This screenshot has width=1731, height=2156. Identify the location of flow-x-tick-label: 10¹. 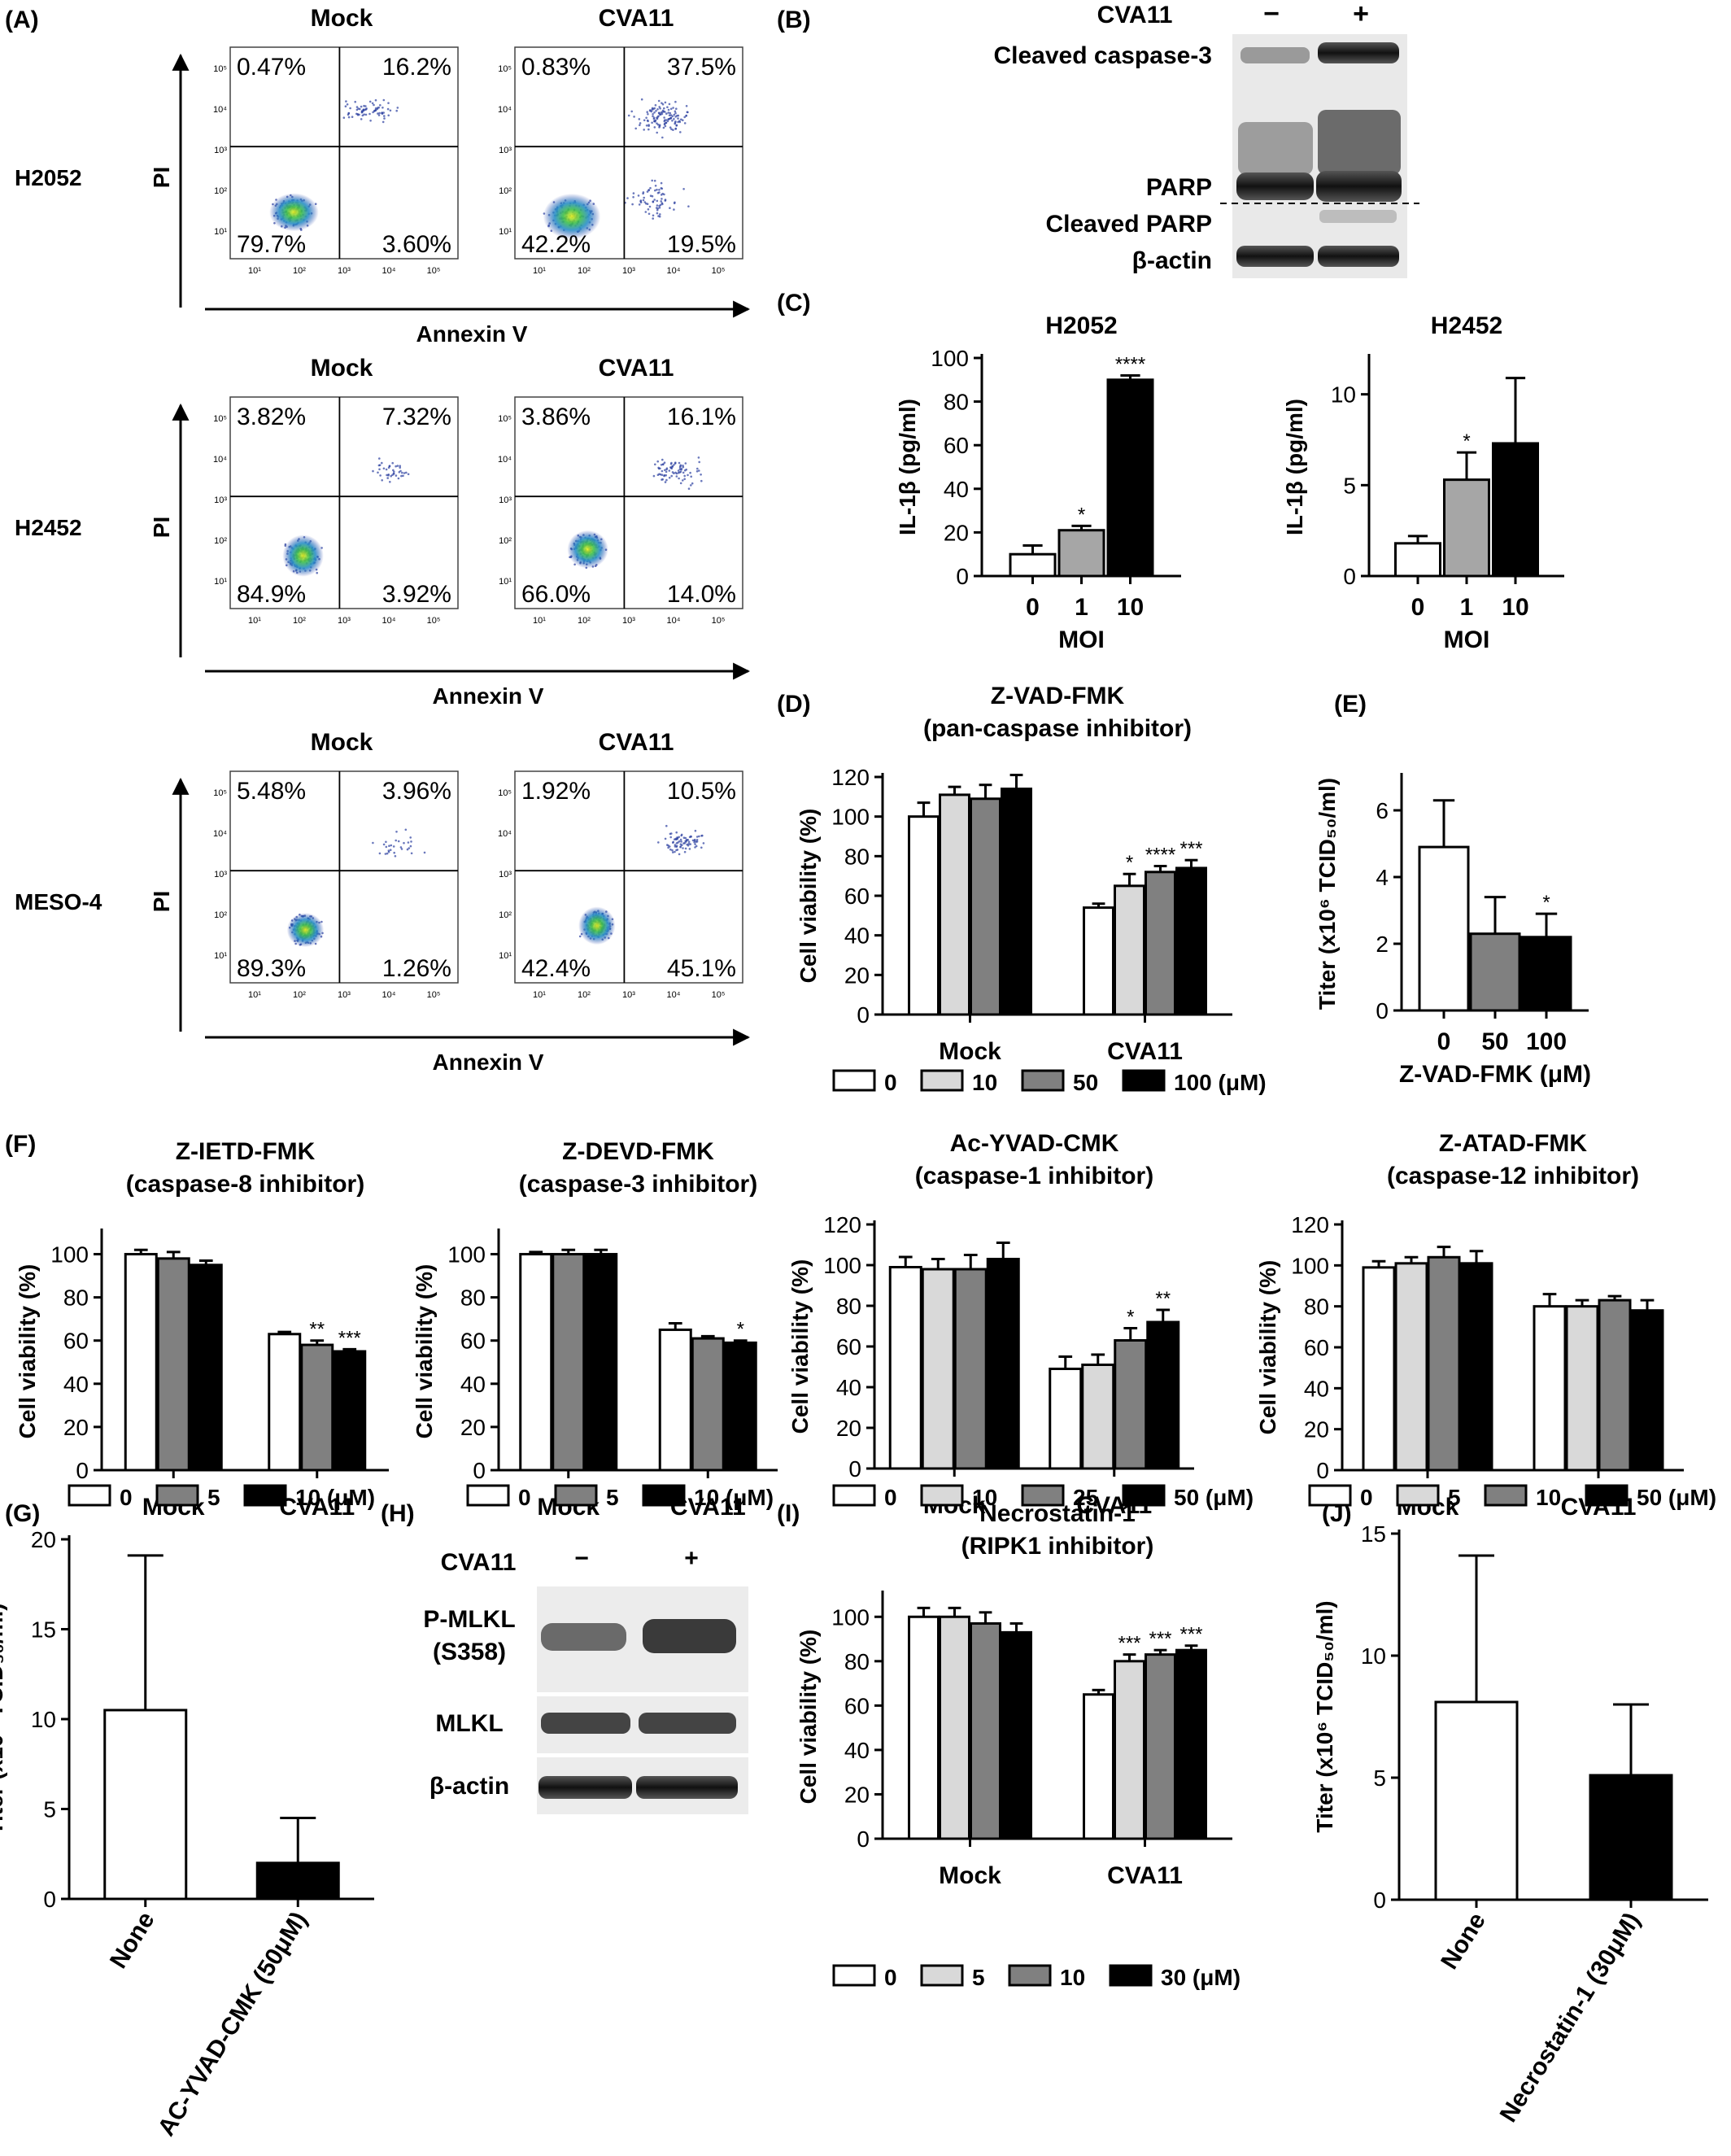
(254, 621).